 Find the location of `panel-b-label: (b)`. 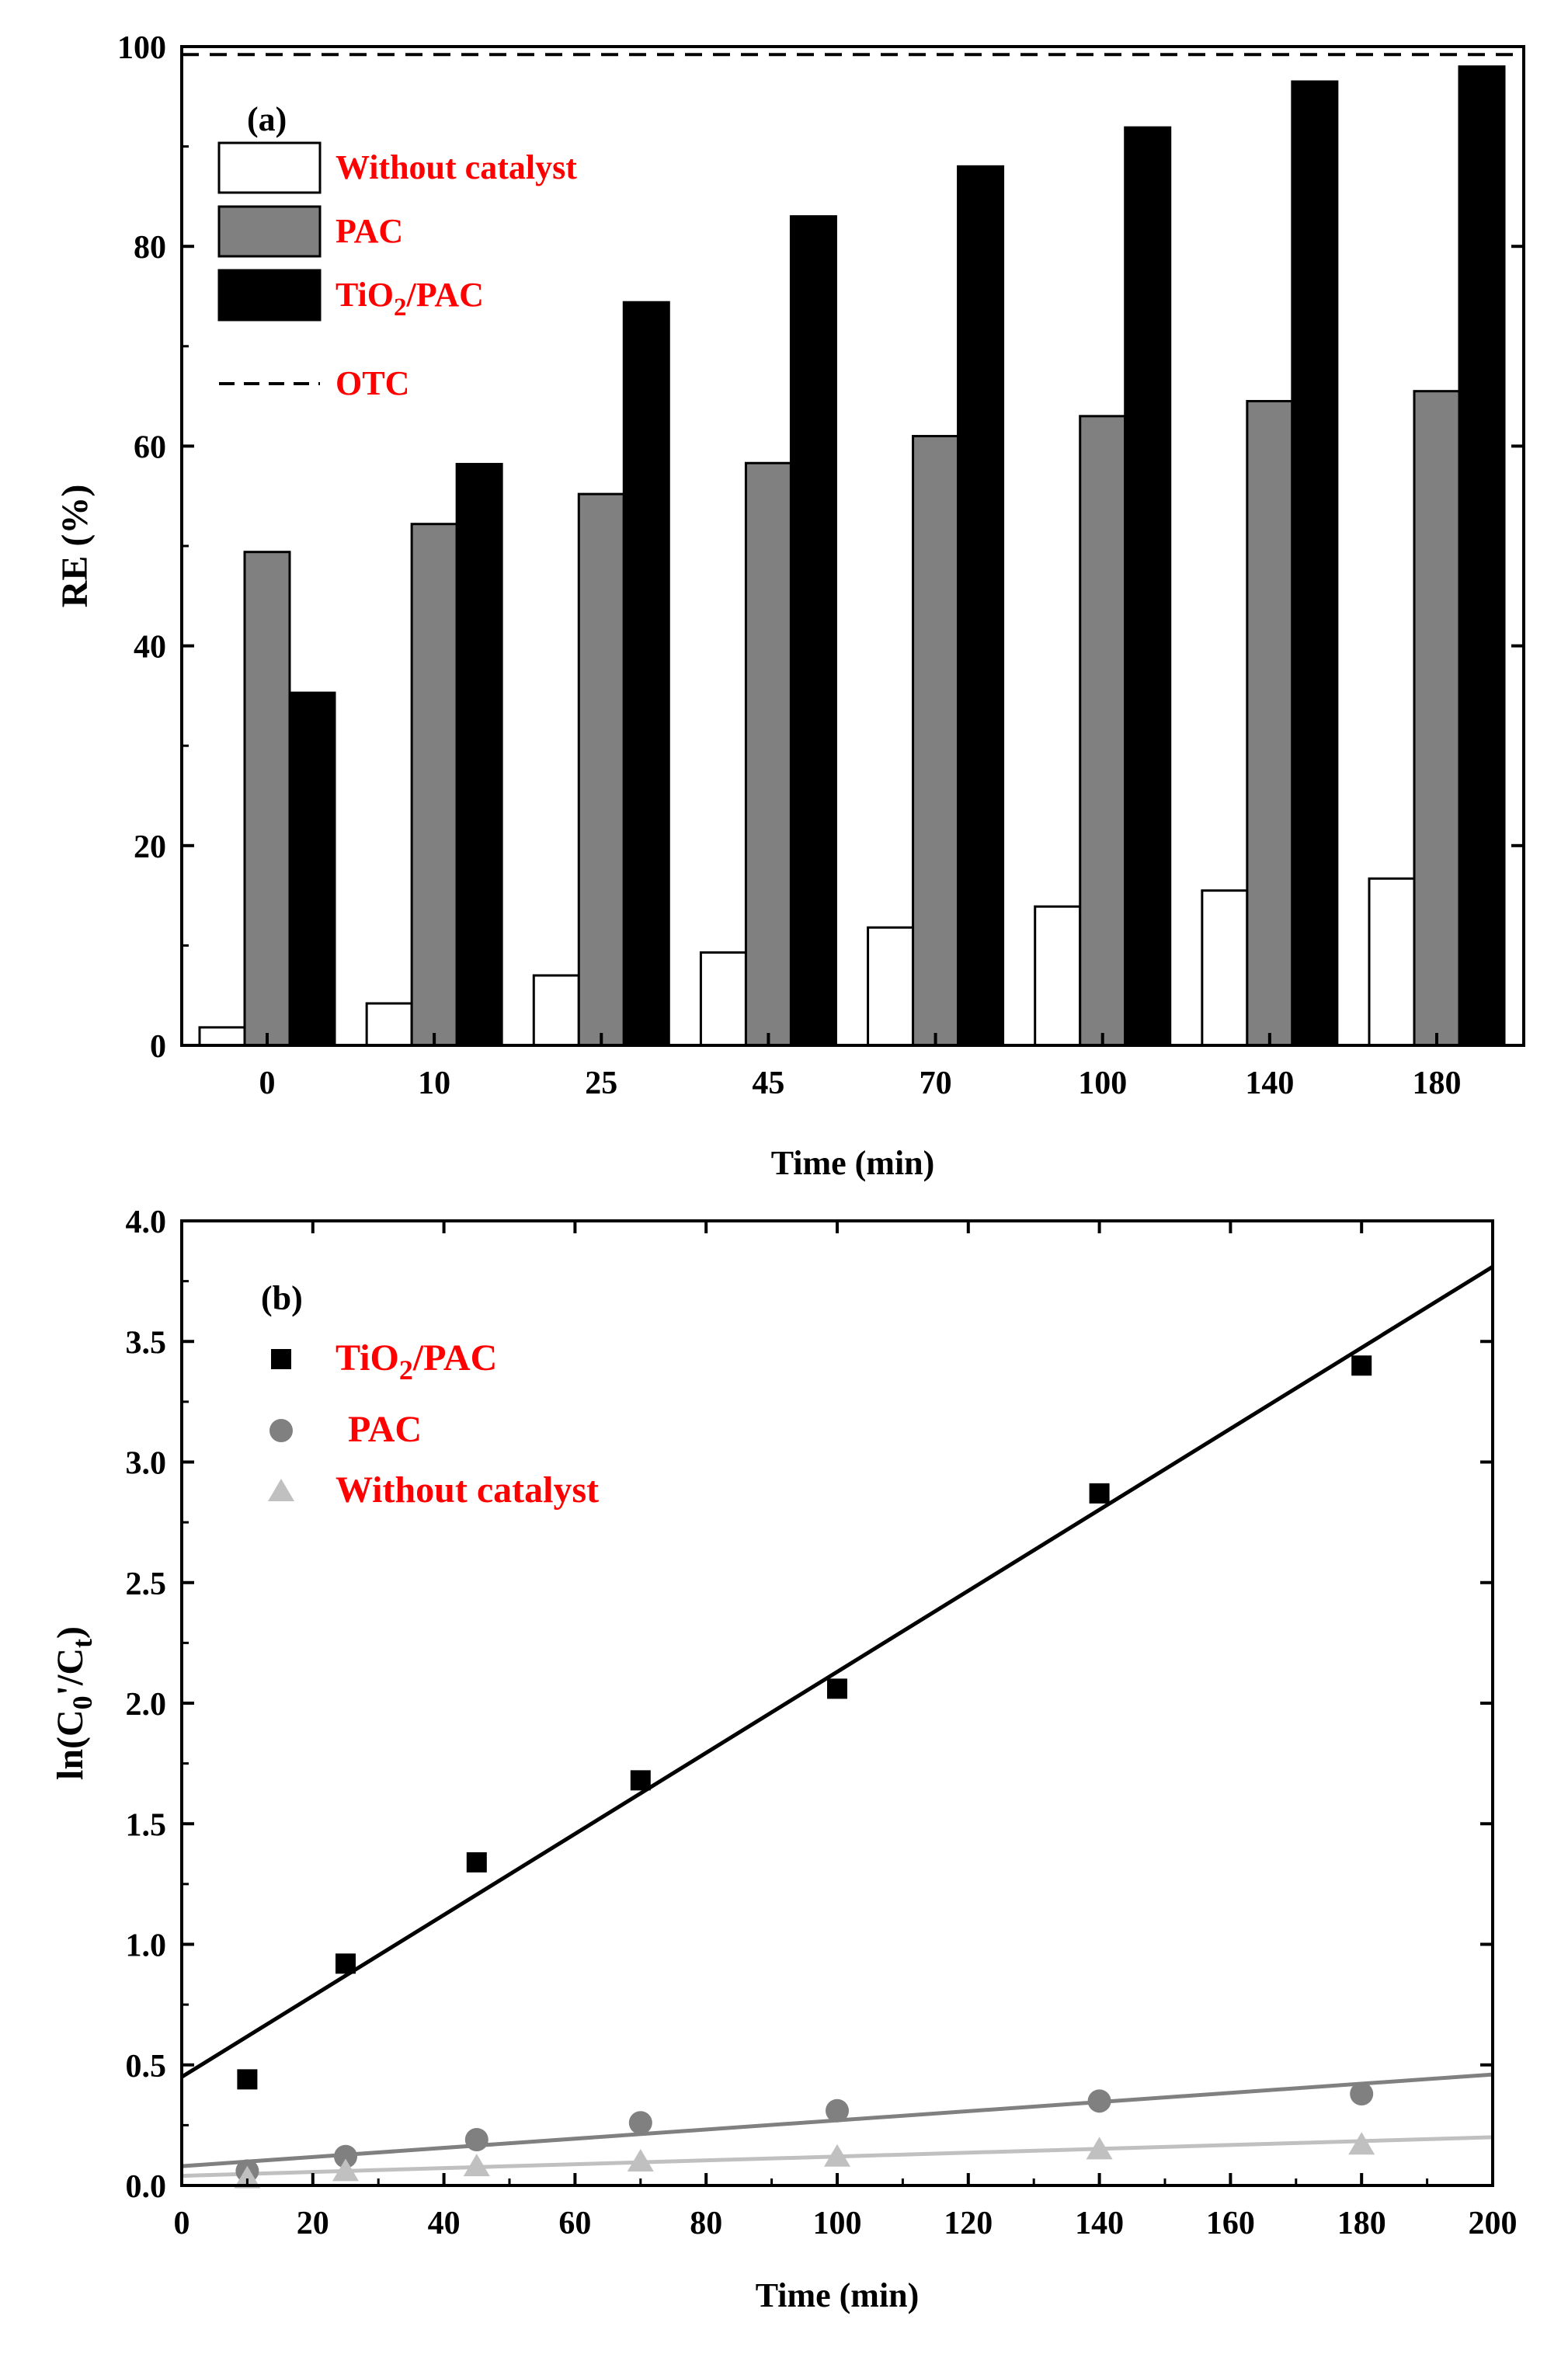

panel-b-label: (b) is located at coordinates (282, 1298).